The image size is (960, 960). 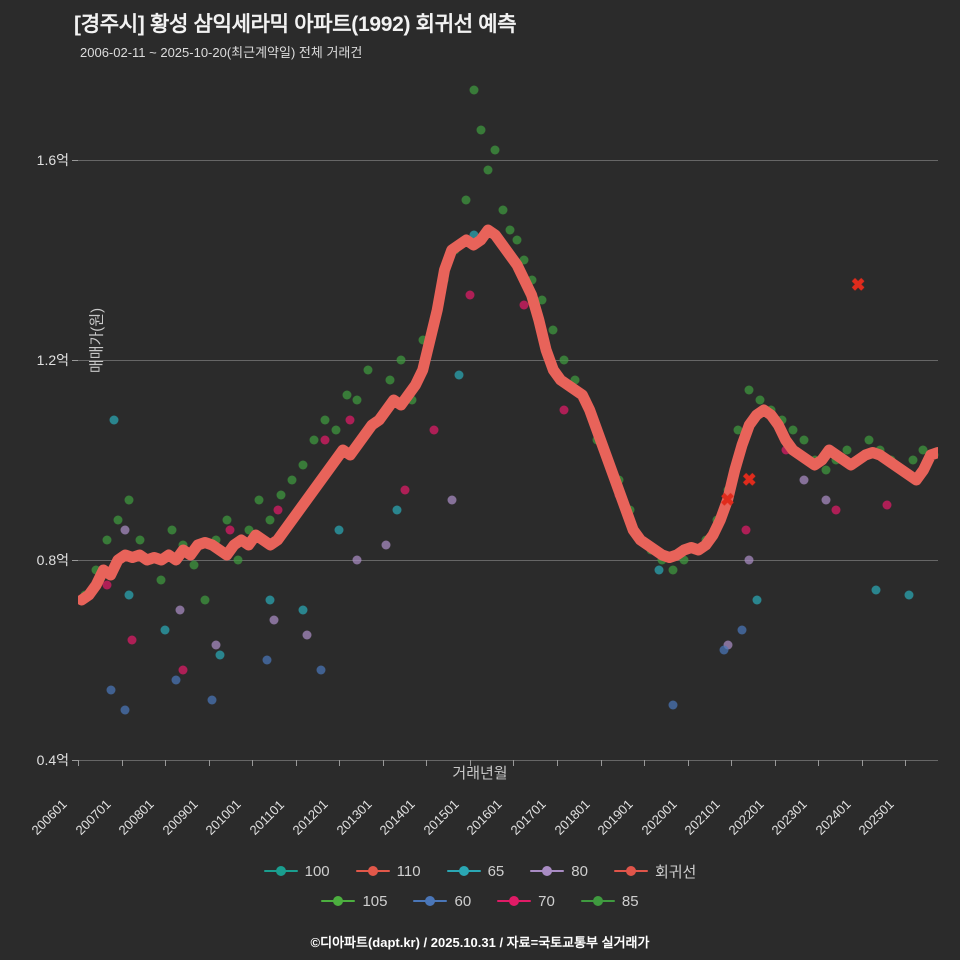 What do you see at coordinates (52, 560) in the screenshot?
I see `y-tick-label: 0.8억` at bounding box center [52, 560].